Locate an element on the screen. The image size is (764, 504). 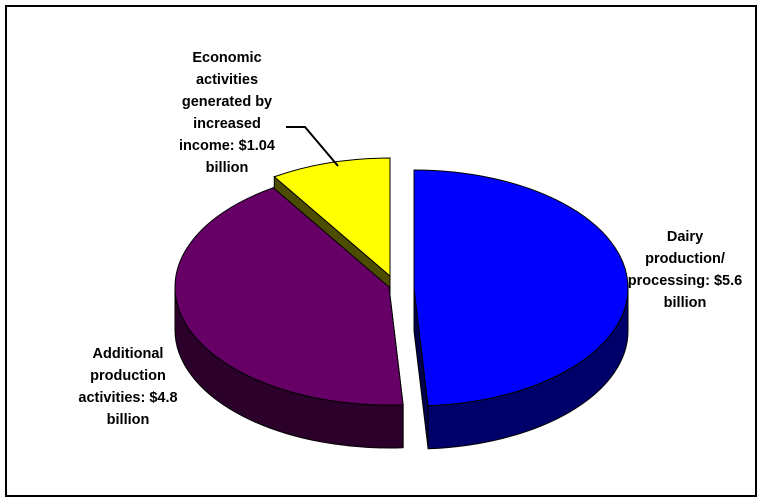
slice-label-line: increased is located at coordinates (227, 124).